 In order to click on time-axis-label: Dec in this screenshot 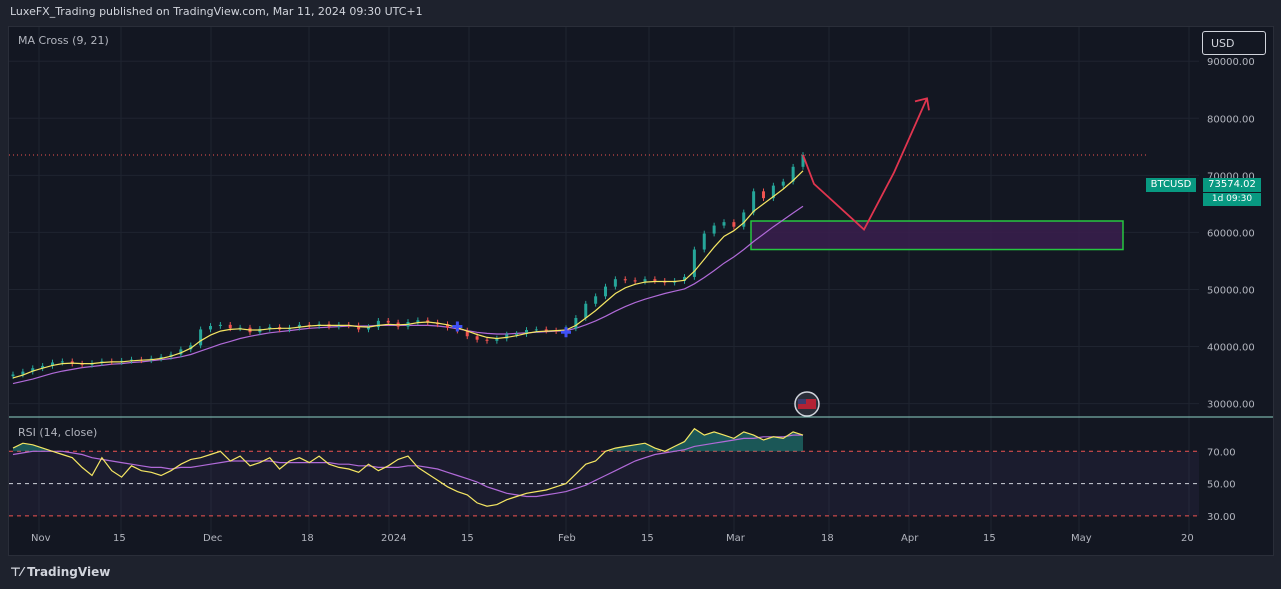, I will do `click(212, 538)`.